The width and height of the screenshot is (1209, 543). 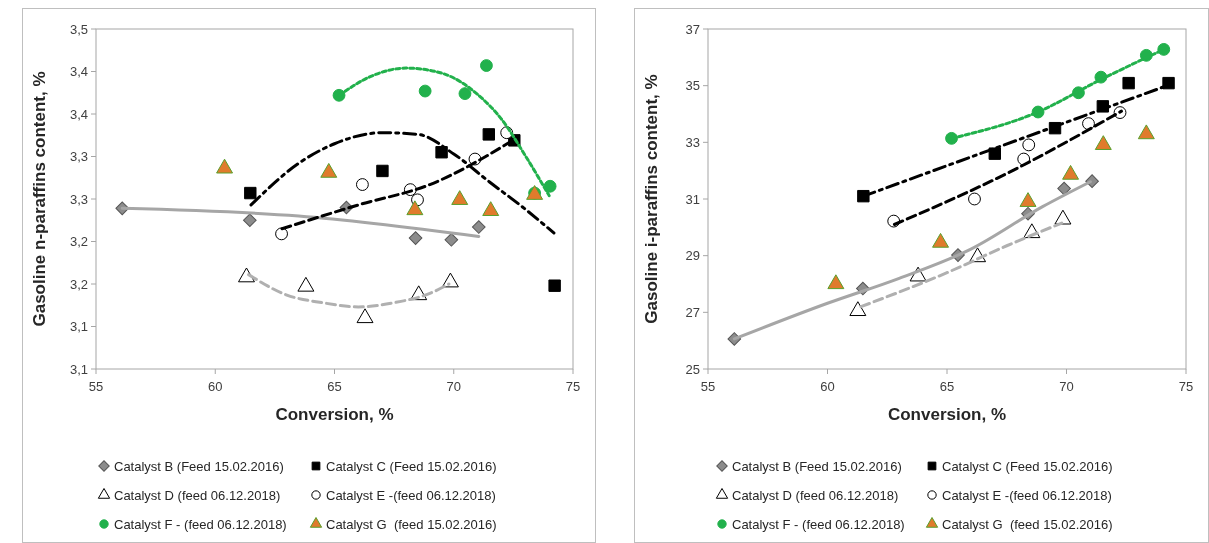 What do you see at coordinates (692, 29) in the screenshot?
I see `y-tick-label: 37` at bounding box center [692, 29].